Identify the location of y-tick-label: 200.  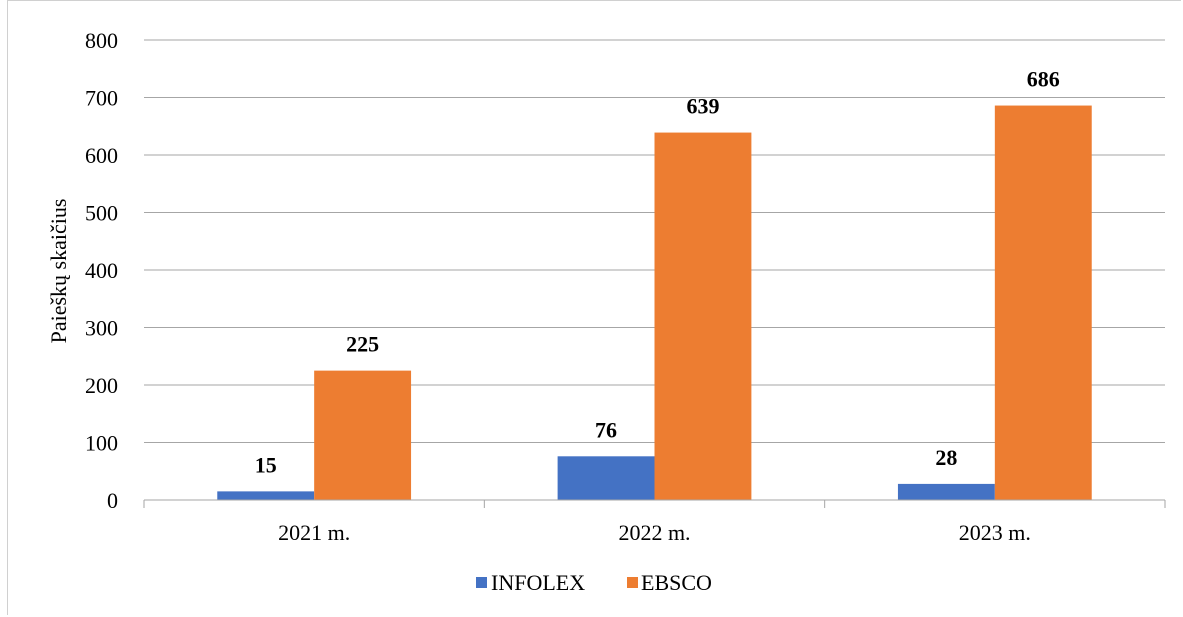
(101, 385).